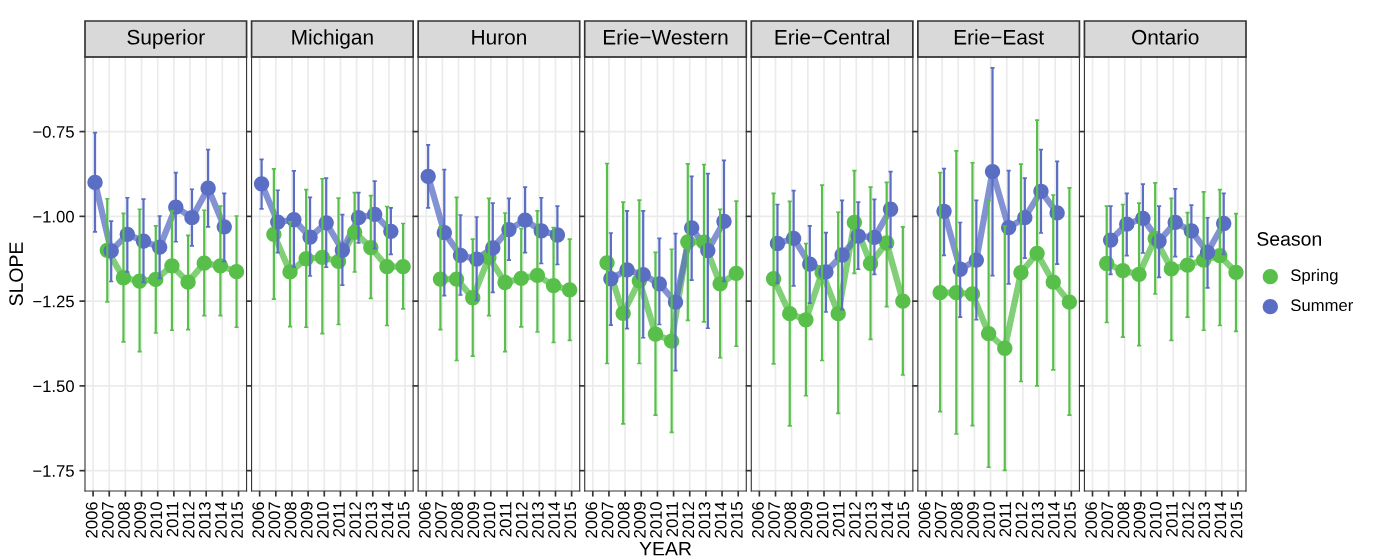 This screenshot has height=556, width=1385. I want to click on x-axis-title: YEAR, so click(665, 548).